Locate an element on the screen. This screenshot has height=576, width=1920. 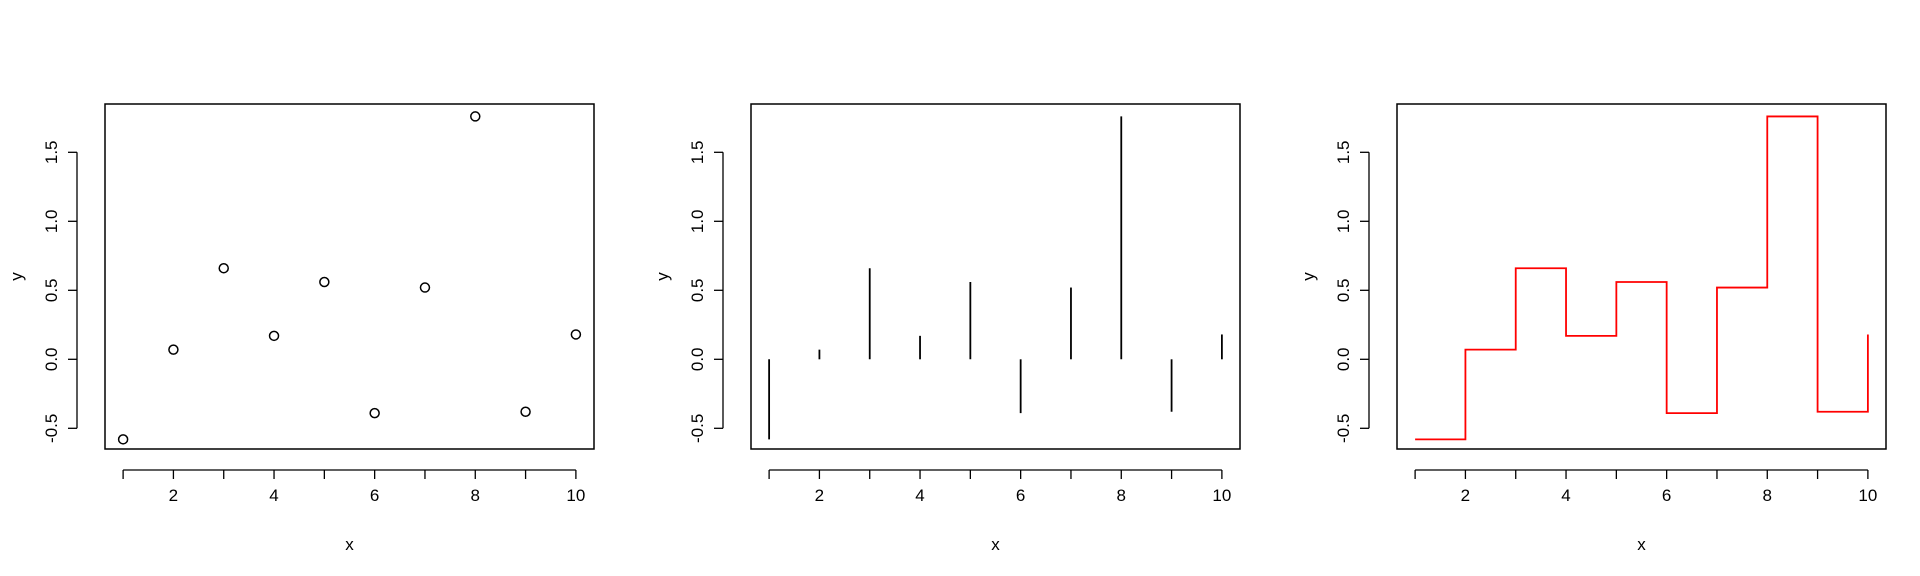
step-series-line is located at coordinates (1642, 278).